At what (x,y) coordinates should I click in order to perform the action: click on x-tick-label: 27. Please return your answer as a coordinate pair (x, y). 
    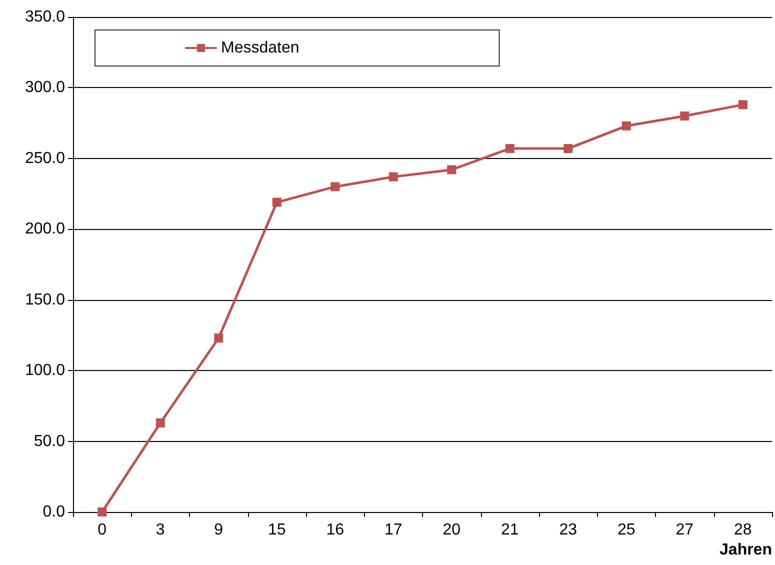
    Looking at the image, I should click on (685, 530).